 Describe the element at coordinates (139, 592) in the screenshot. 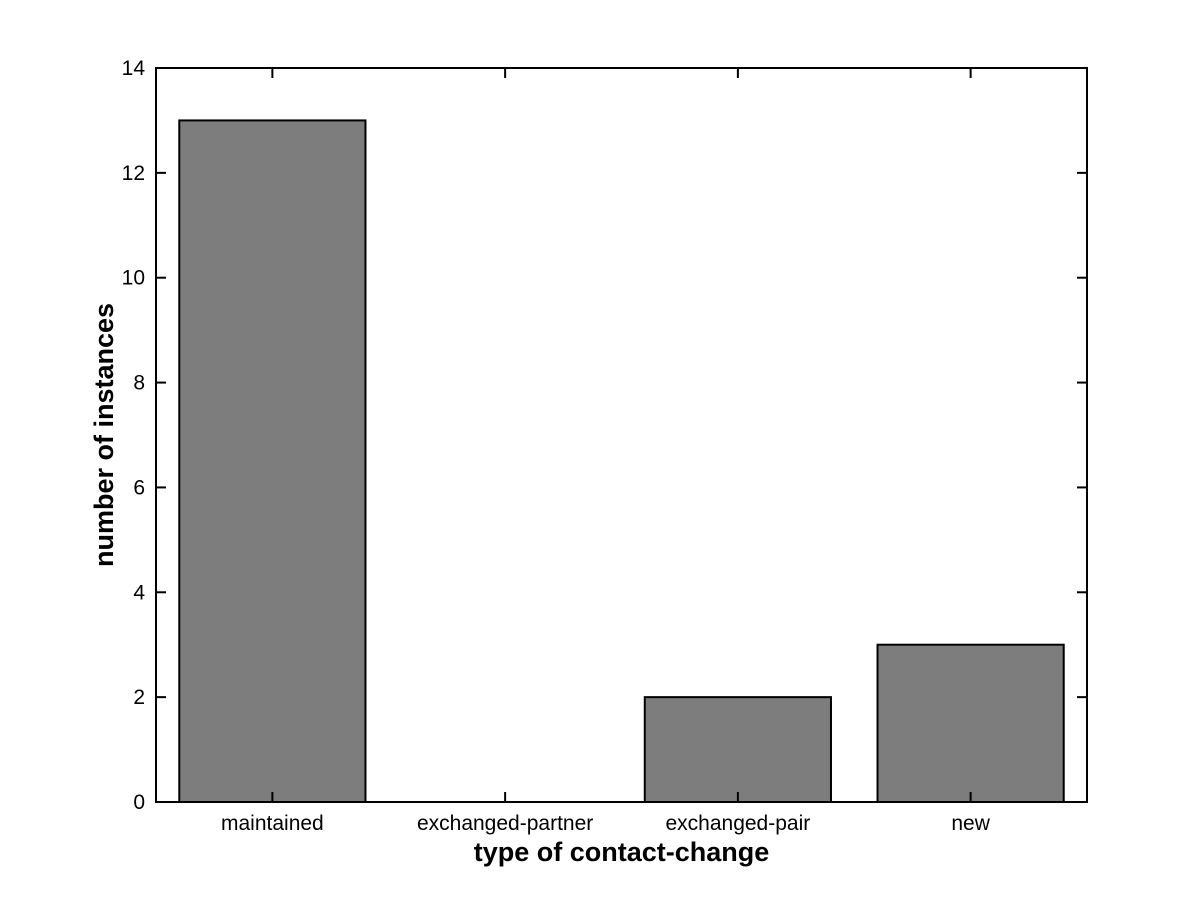

I see `y-tick-label: 4` at that location.